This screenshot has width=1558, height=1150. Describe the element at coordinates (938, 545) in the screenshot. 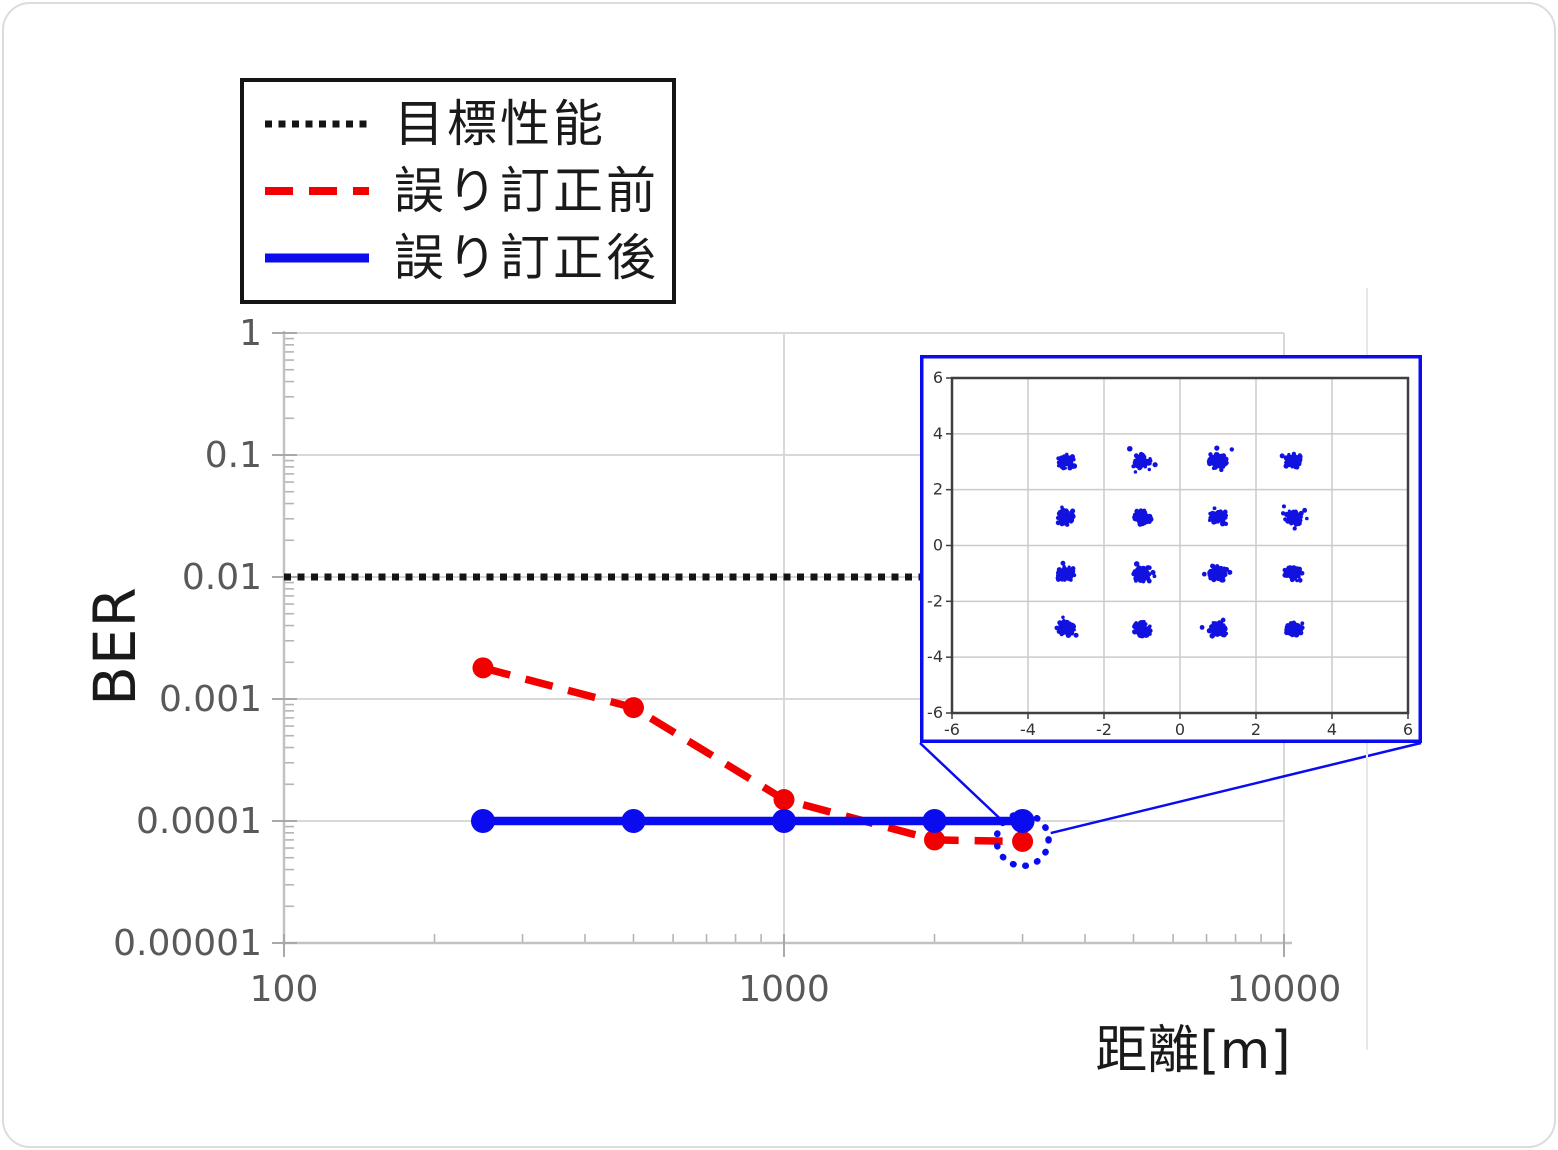

I see `inset-y-tick-label: 0` at that location.